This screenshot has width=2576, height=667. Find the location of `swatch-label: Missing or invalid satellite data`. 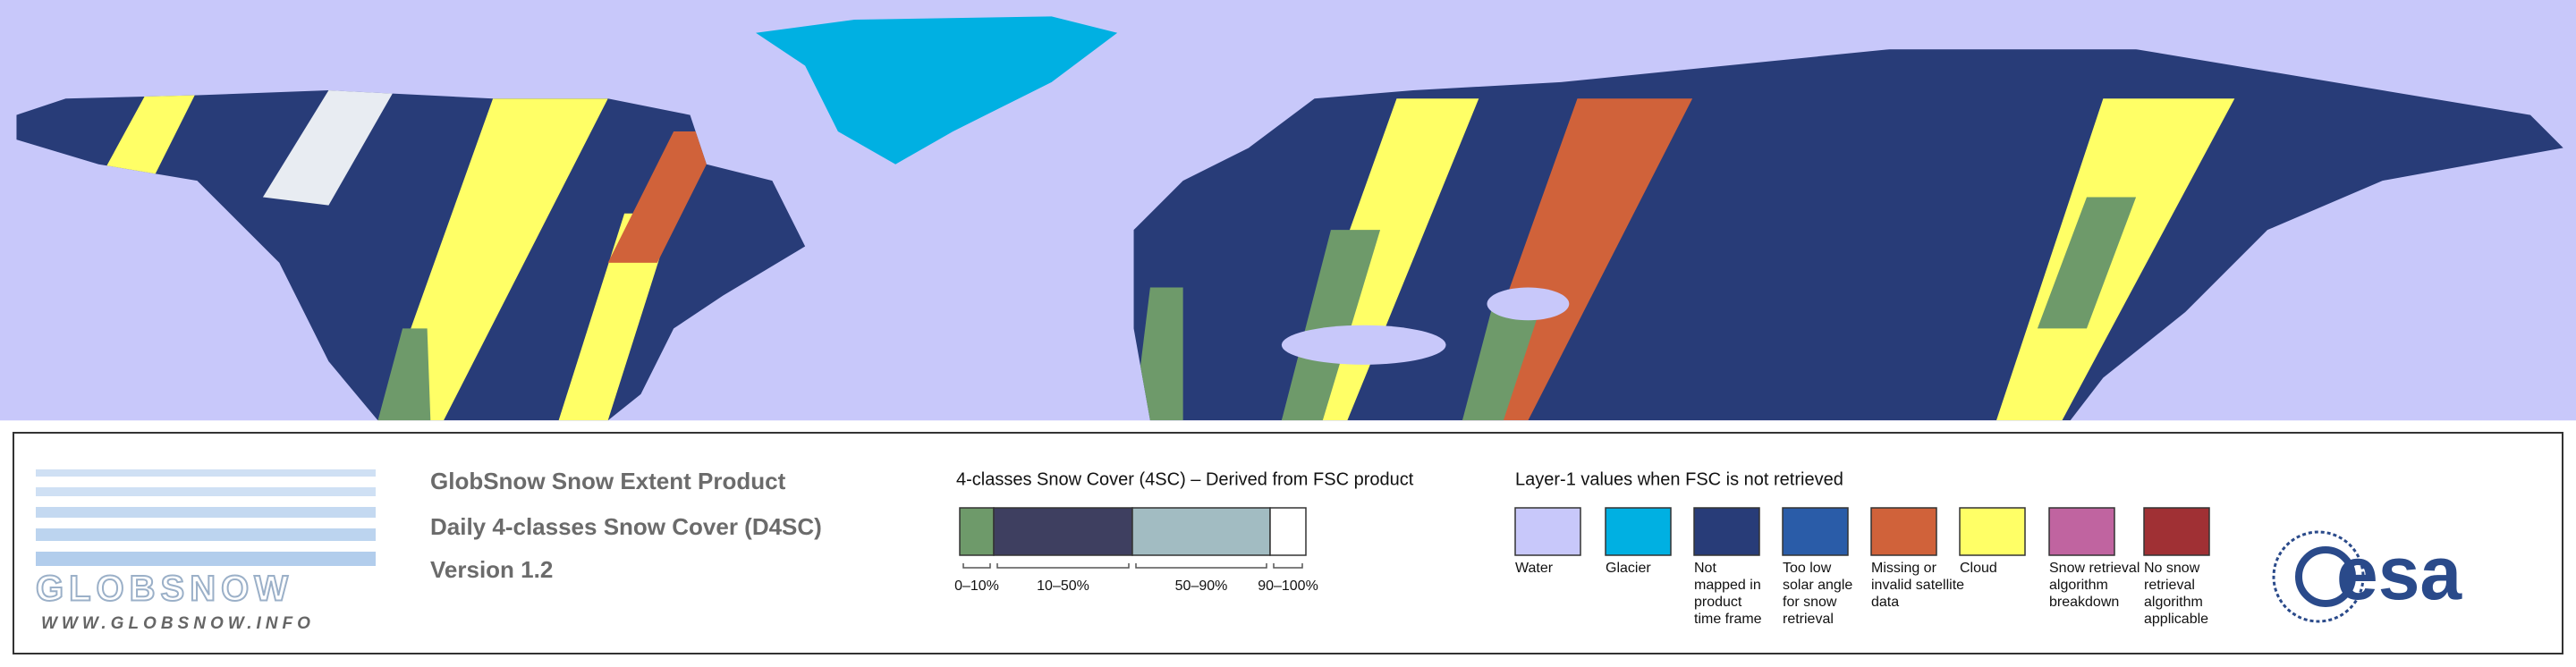

swatch-label: Missing or invalid satellite data is located at coordinates (1917, 585).